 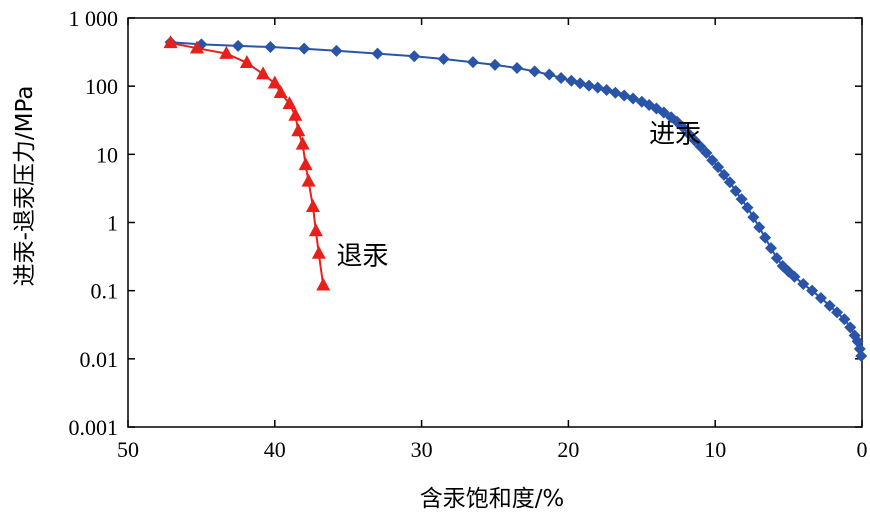 I want to click on x-tick-label: 30, so click(x=422, y=449).